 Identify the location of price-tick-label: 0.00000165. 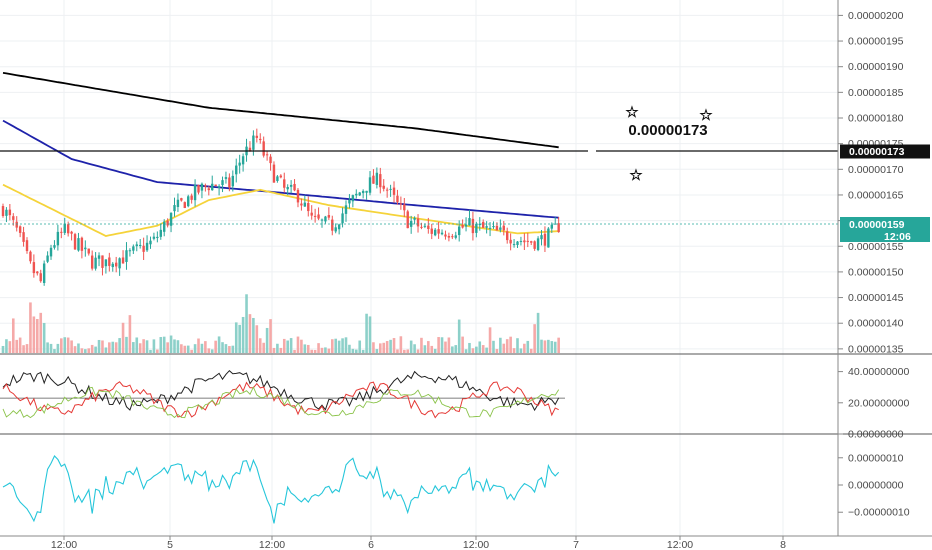
(876, 195).